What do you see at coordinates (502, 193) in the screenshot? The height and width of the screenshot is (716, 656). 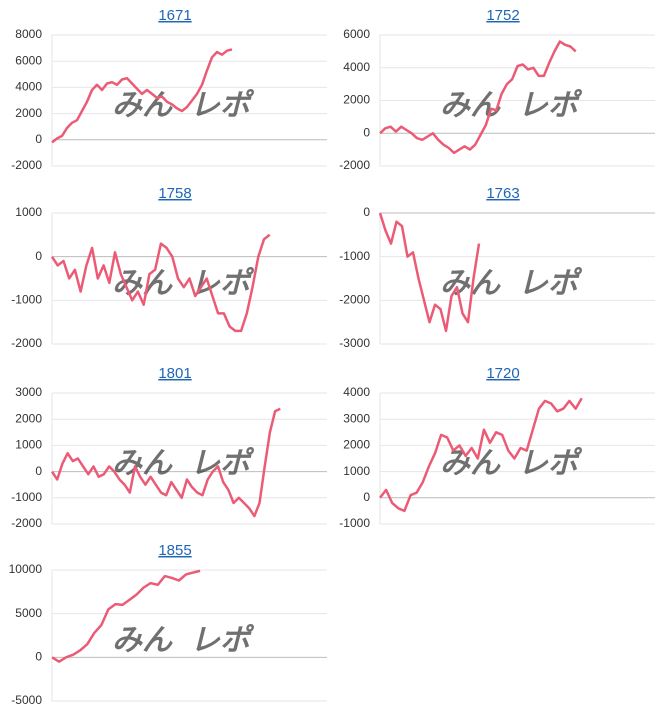 I see `chart-title: 1763` at bounding box center [502, 193].